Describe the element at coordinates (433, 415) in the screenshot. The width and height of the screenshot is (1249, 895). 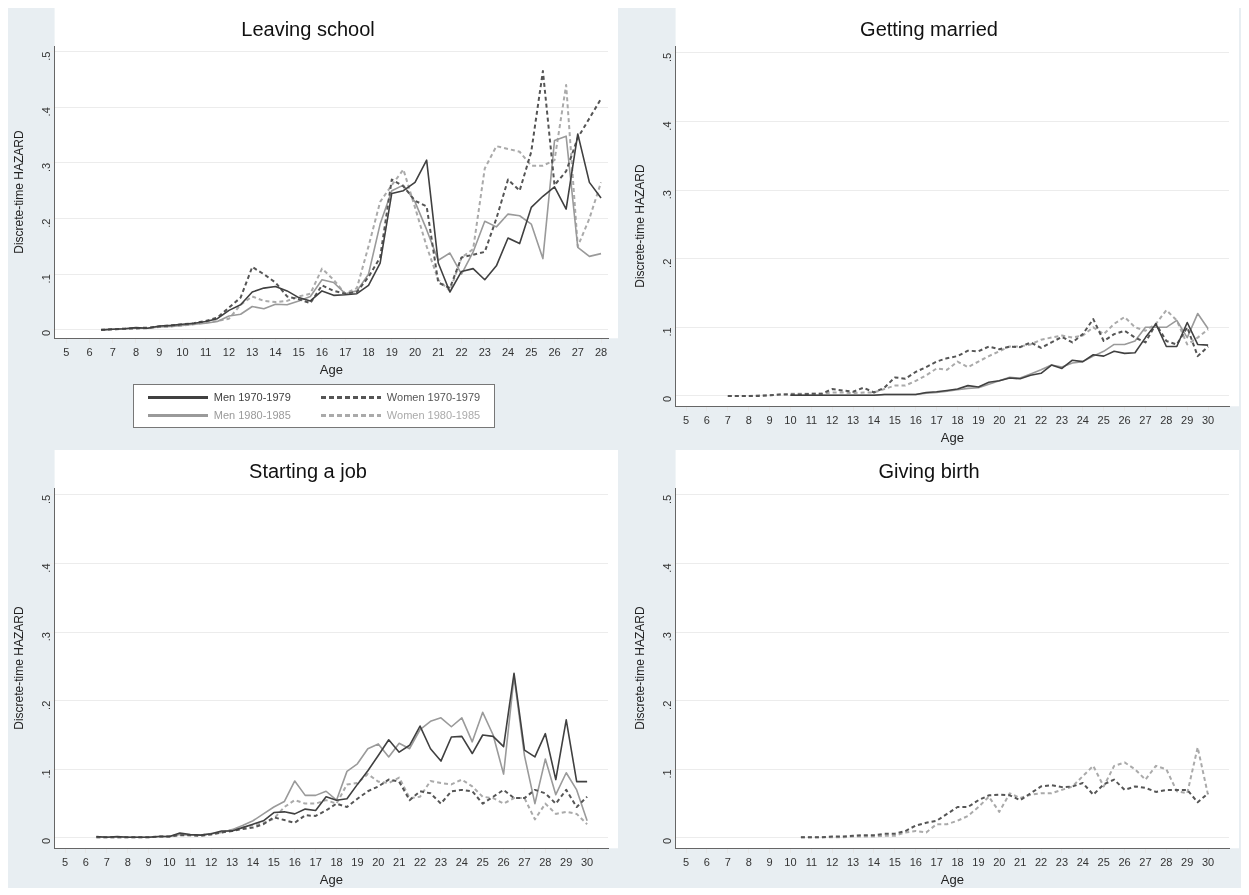
I see `text: Women 1980-1985` at that location.